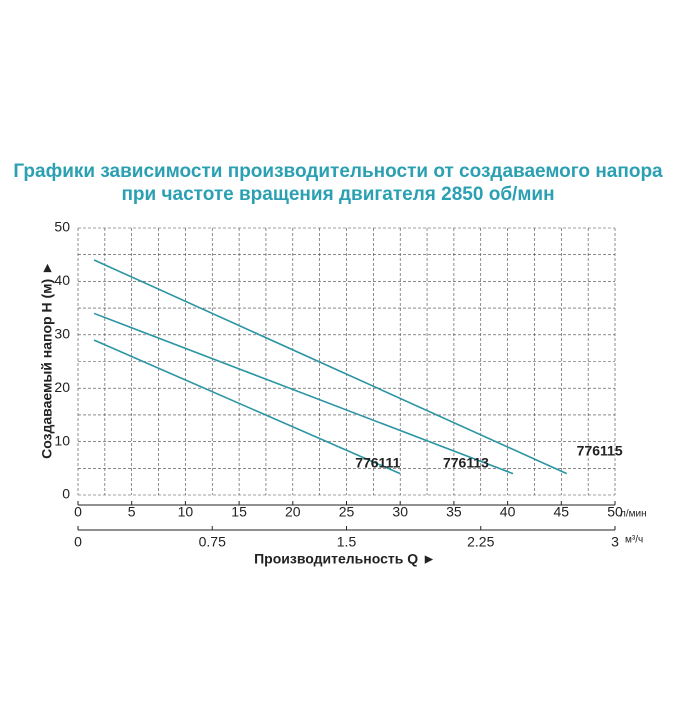 This screenshot has height=705, width=700. Describe the element at coordinates (293, 512) in the screenshot. I see `x-tick-label: 20` at that location.